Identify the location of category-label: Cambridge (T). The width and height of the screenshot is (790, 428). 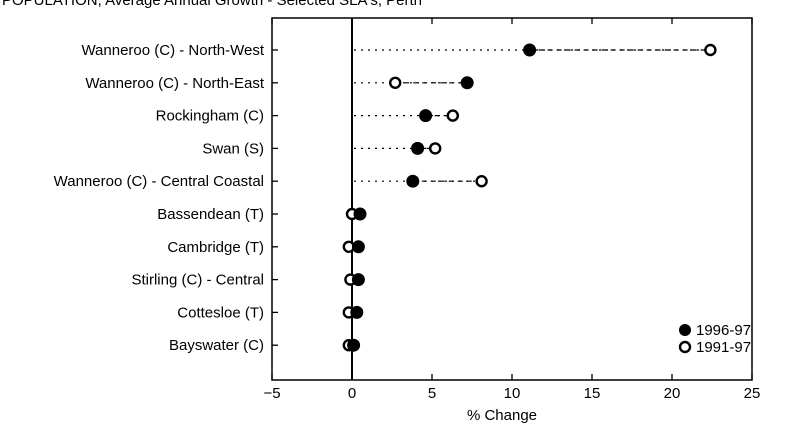
(215, 247).